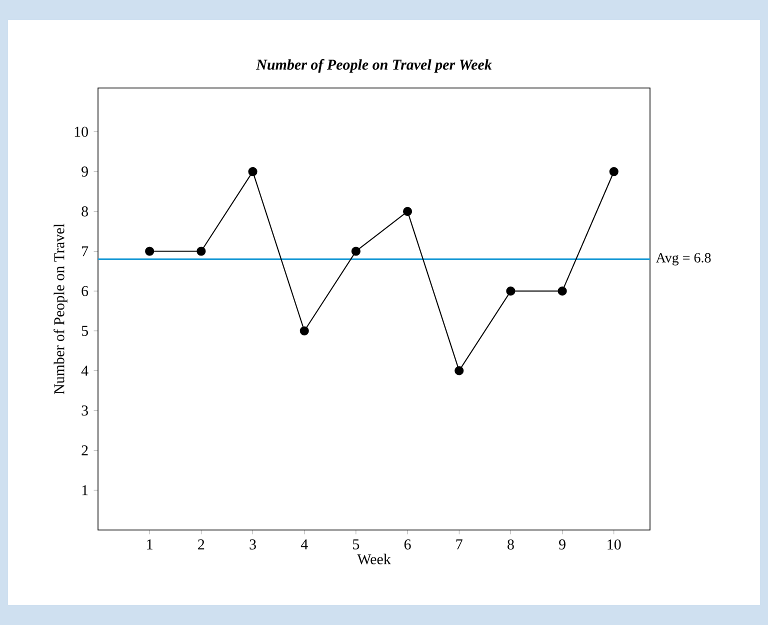 The image size is (768, 625). What do you see at coordinates (562, 544) in the screenshot?
I see `x-tick-label: 9` at bounding box center [562, 544].